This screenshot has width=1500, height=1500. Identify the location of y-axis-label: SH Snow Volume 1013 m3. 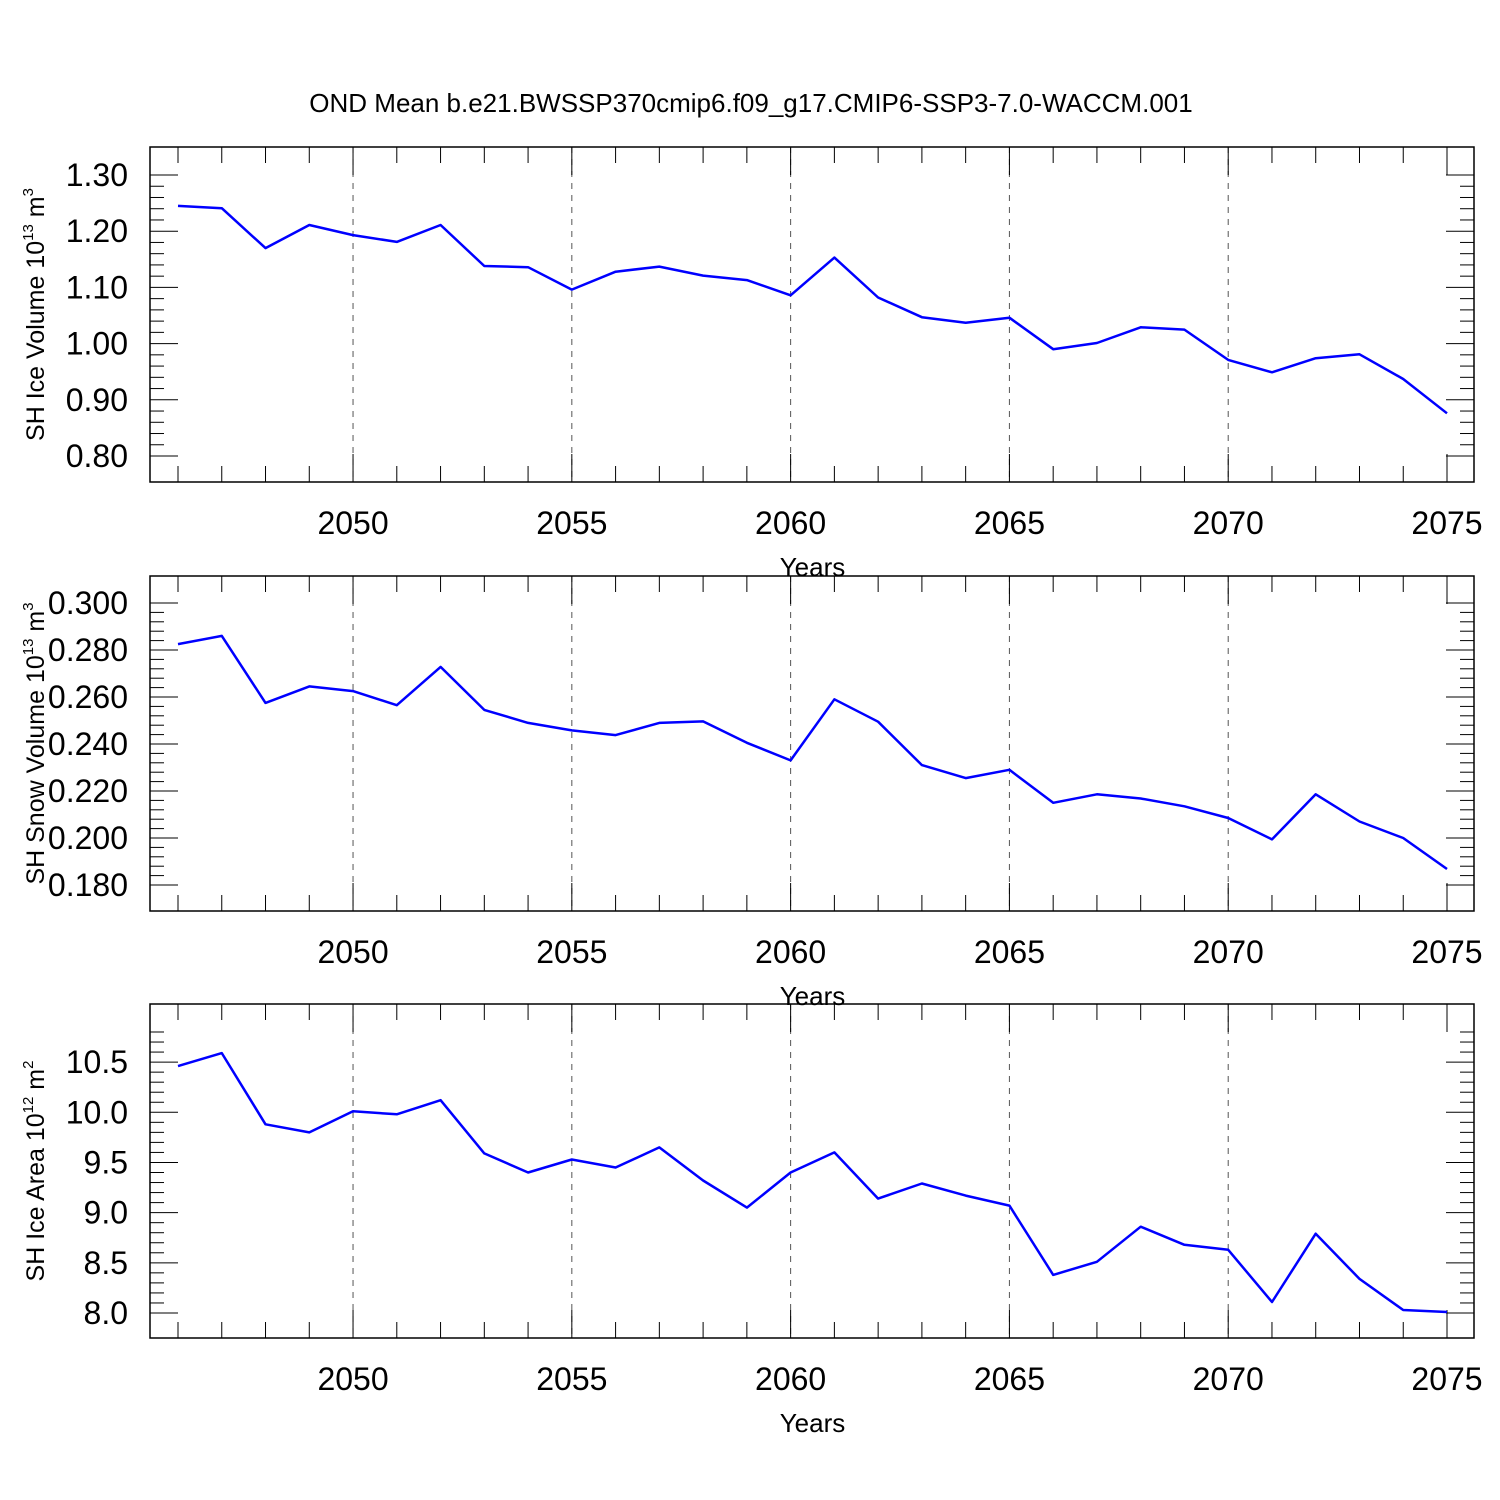
(35, 743).